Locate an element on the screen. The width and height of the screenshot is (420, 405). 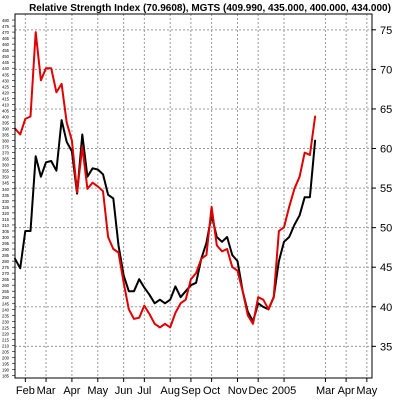
y-left-tick-label: 435 is located at coordinates (6, 74).